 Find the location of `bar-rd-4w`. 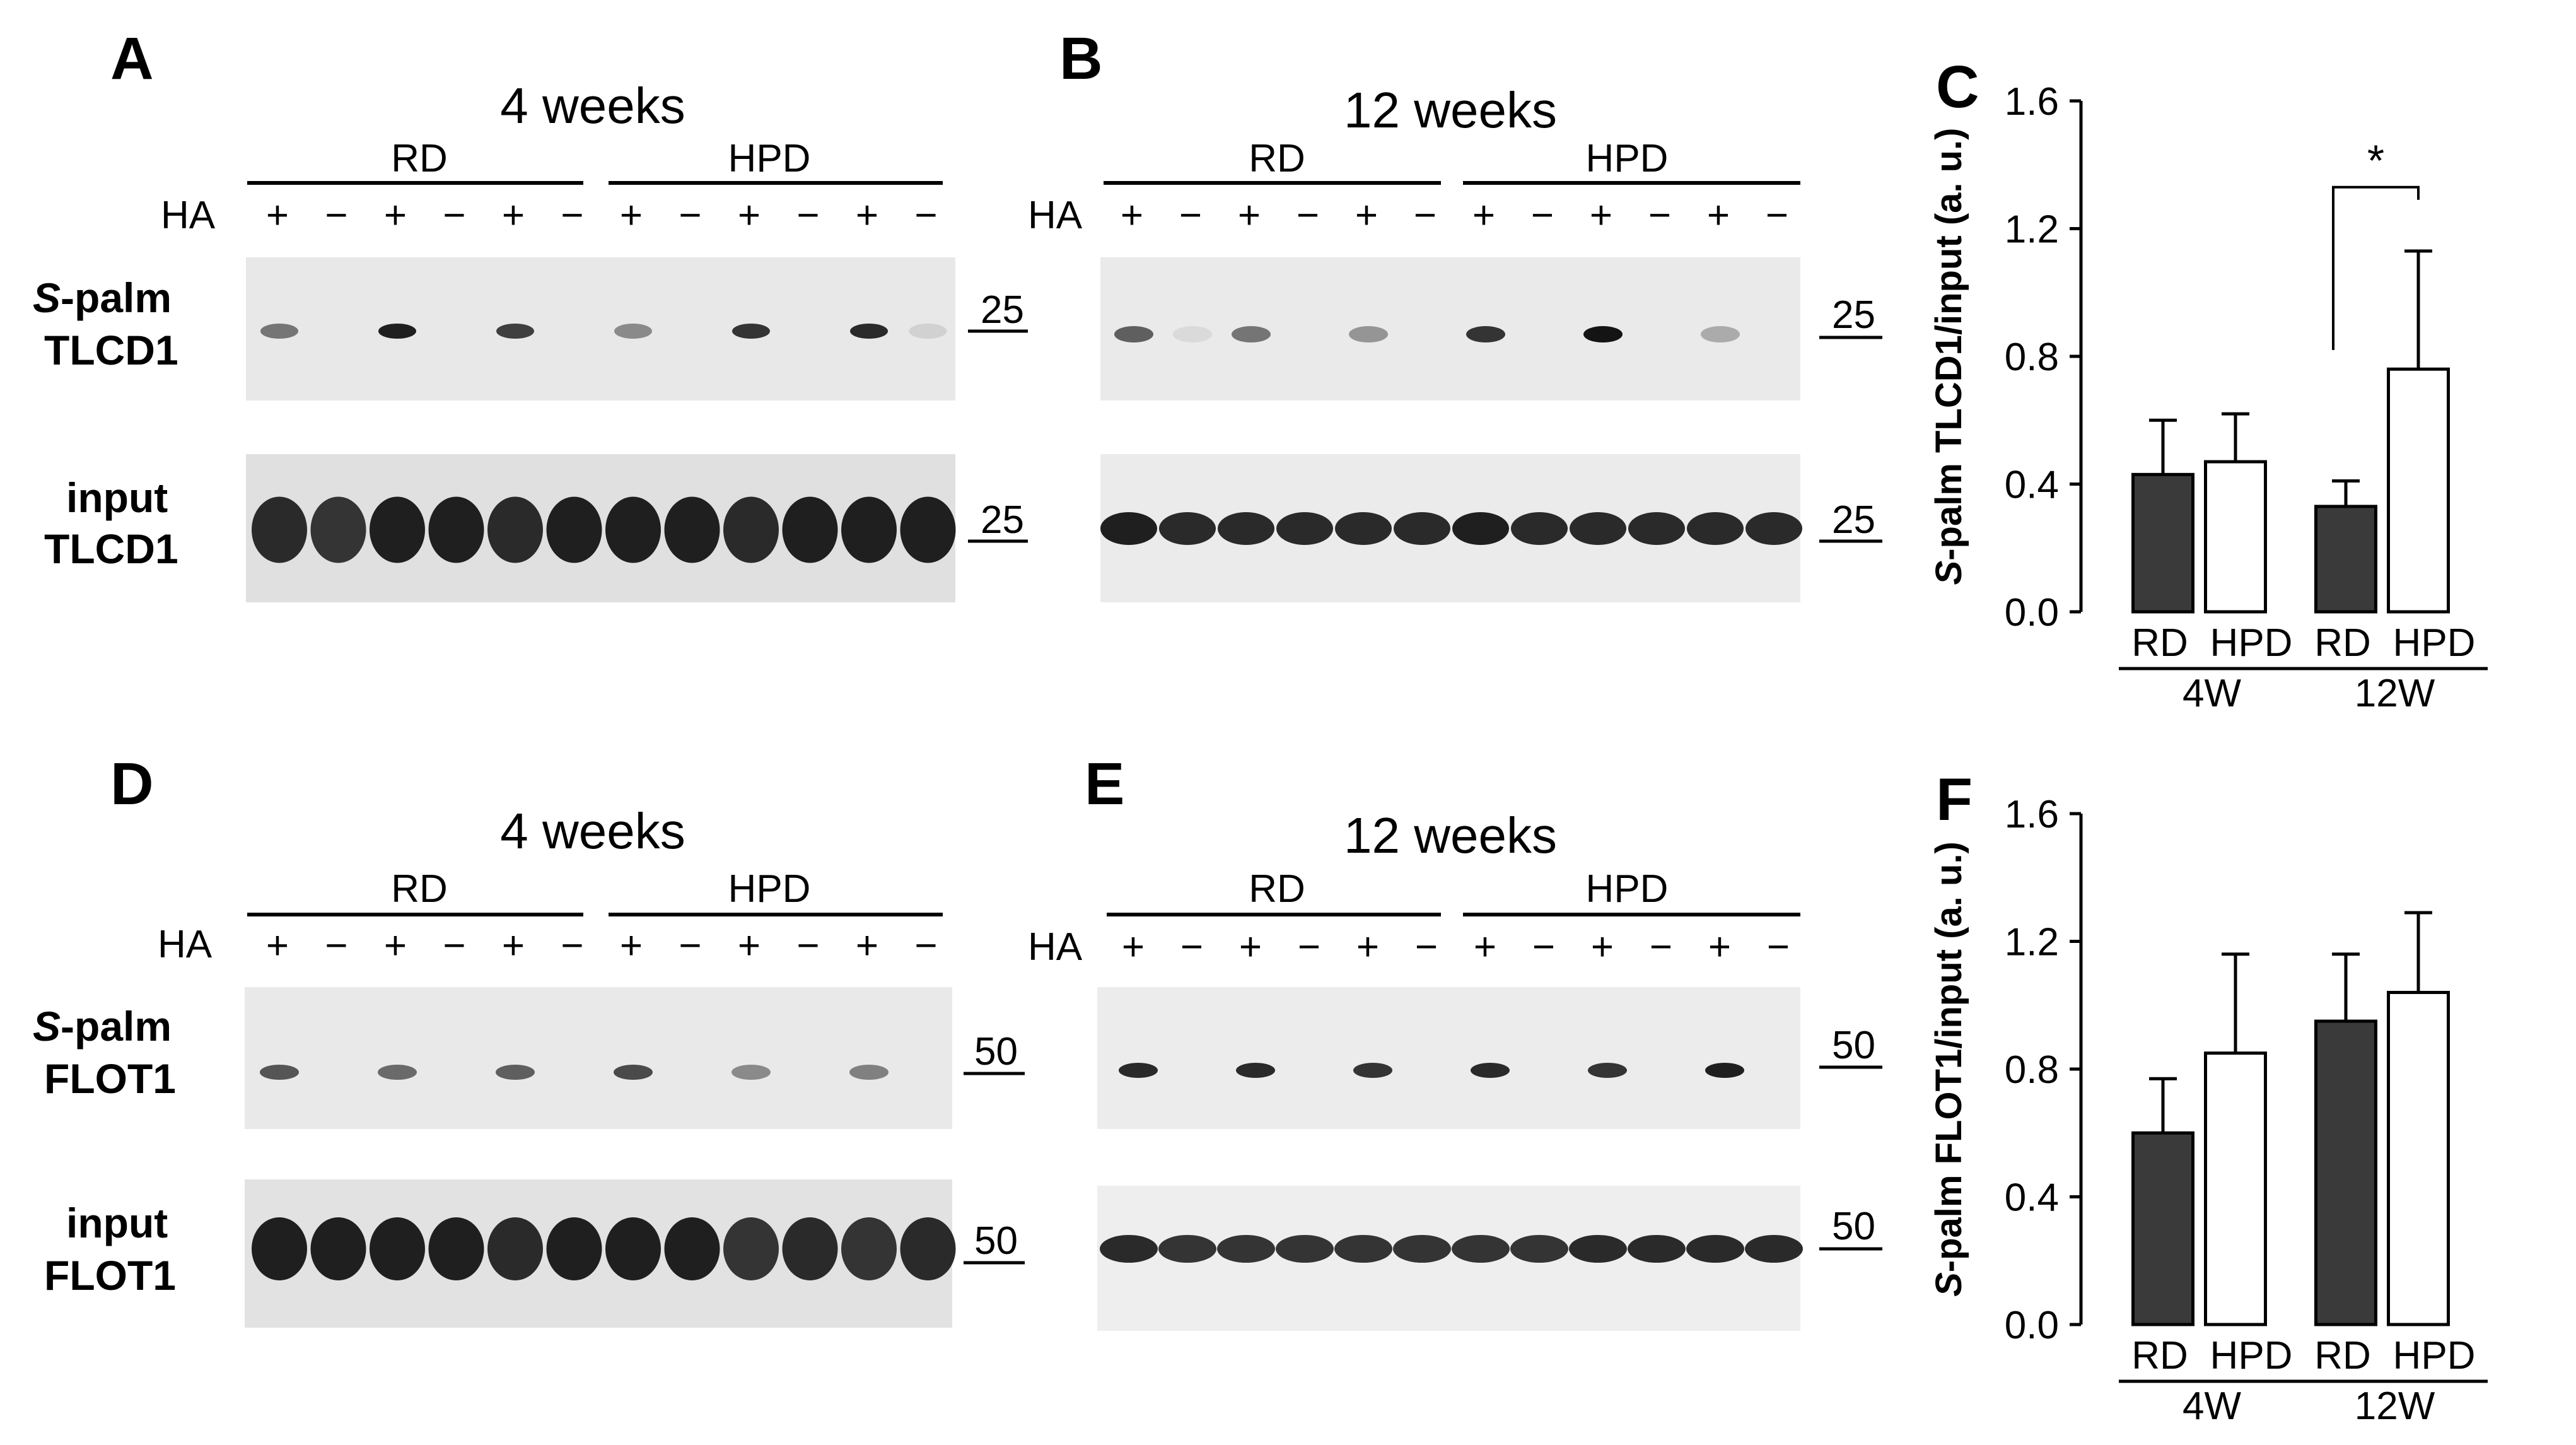

bar-rd-4w is located at coordinates (2163, 543).